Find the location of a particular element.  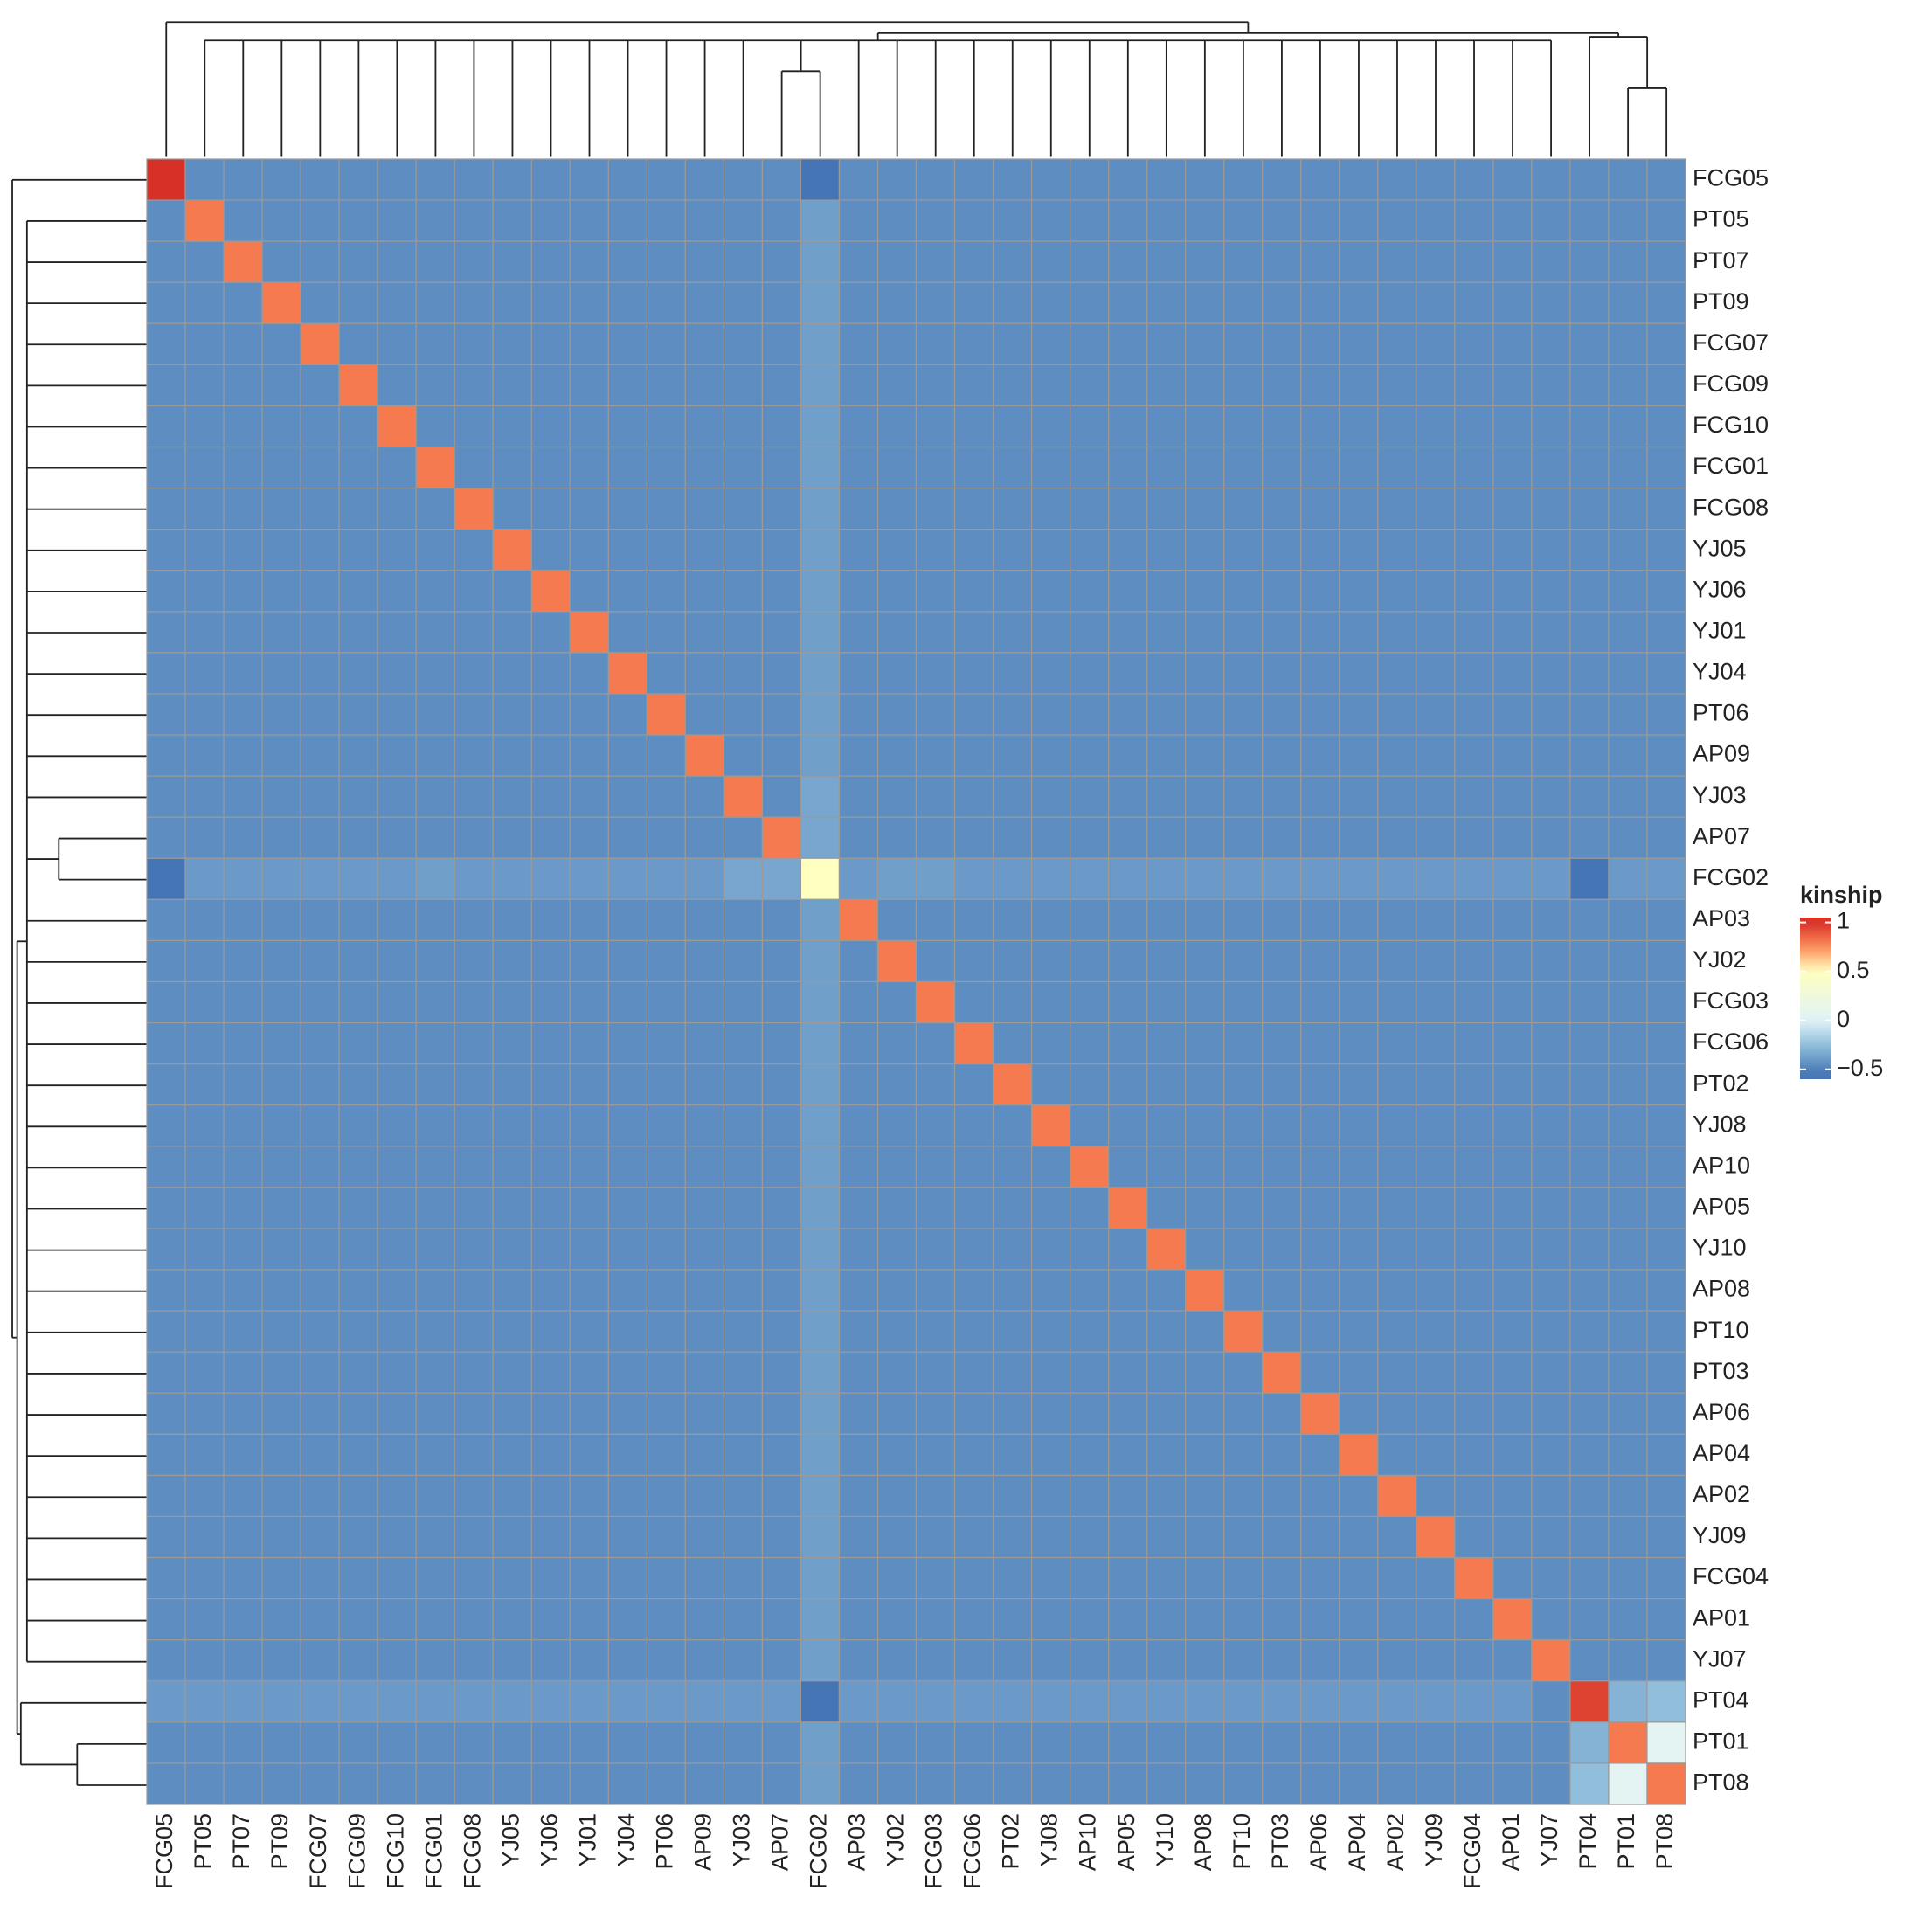

col-label: FCG10 is located at coordinates (395, 1851).